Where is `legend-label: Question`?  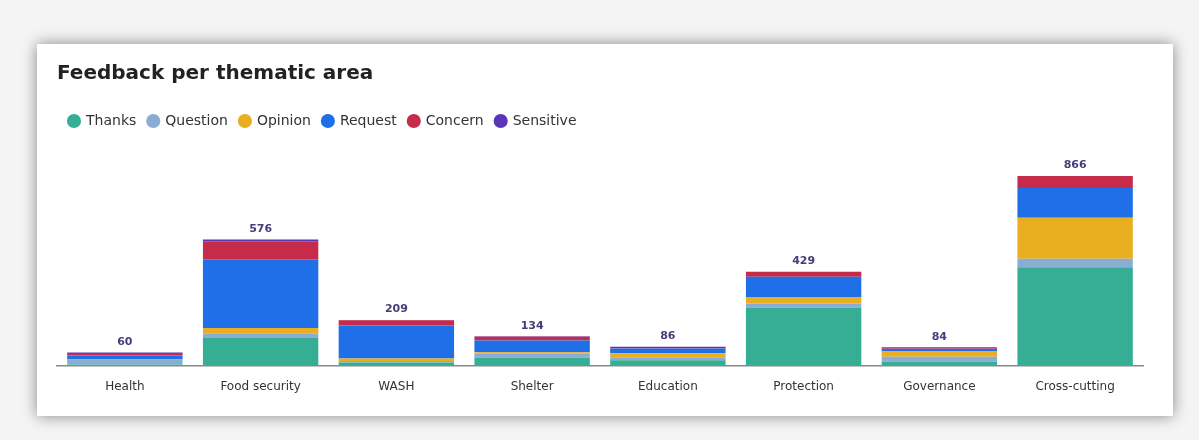 legend-label: Question is located at coordinates (196, 119).